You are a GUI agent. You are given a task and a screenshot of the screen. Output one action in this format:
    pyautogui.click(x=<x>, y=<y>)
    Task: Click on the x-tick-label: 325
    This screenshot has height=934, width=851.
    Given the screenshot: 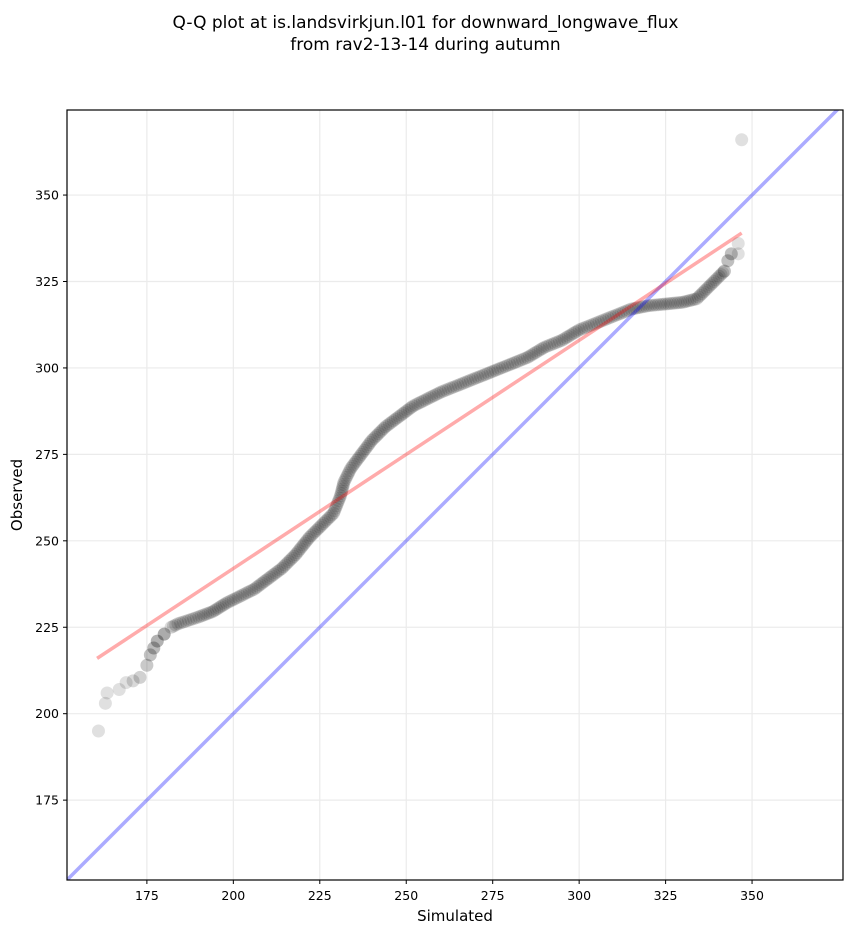 What is the action you would take?
    pyautogui.click(x=666, y=895)
    